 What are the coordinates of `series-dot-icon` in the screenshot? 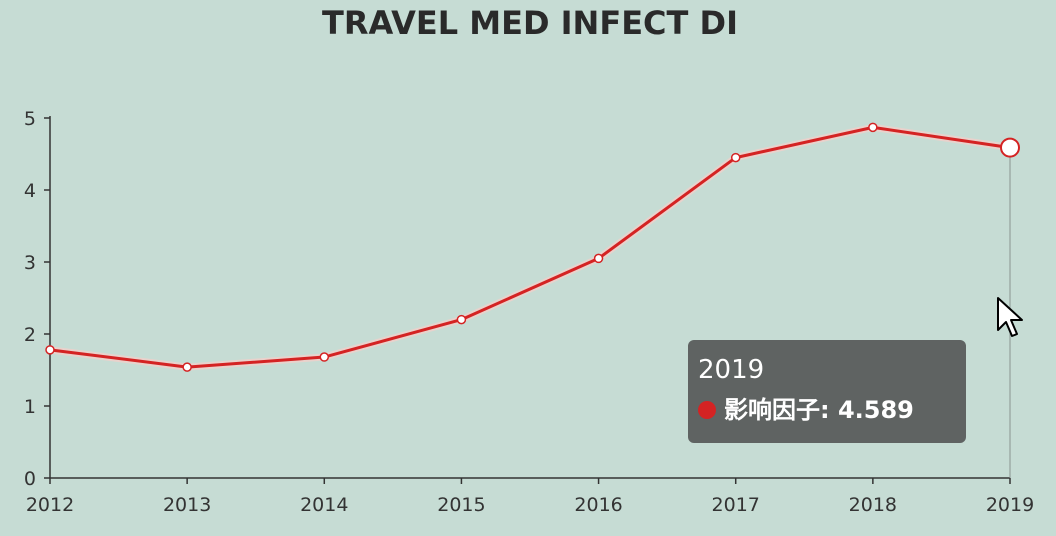 It's located at (707, 410).